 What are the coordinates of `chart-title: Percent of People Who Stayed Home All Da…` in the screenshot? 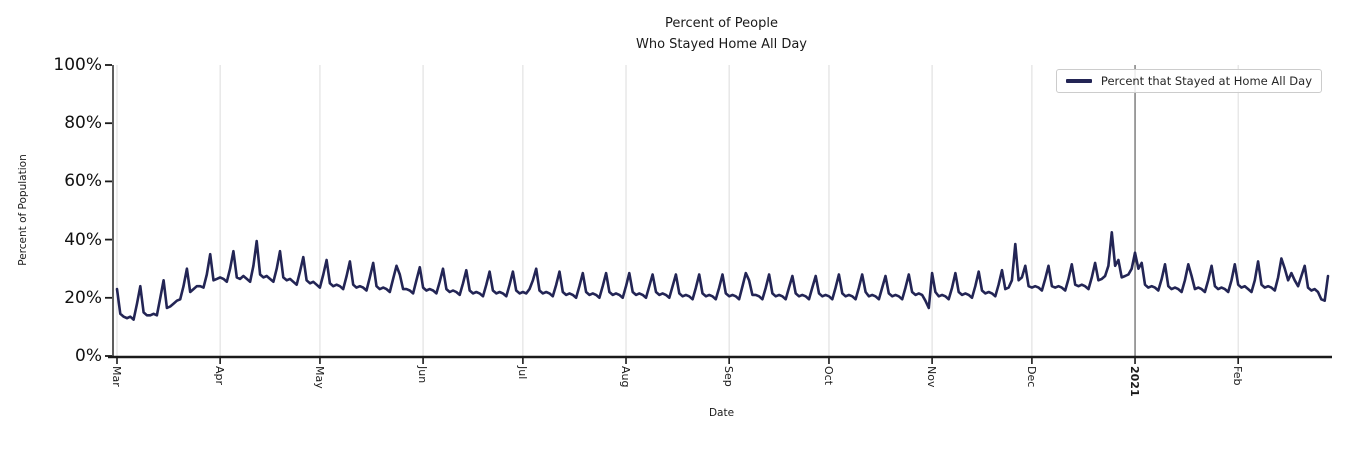 It's located at (721, 34).